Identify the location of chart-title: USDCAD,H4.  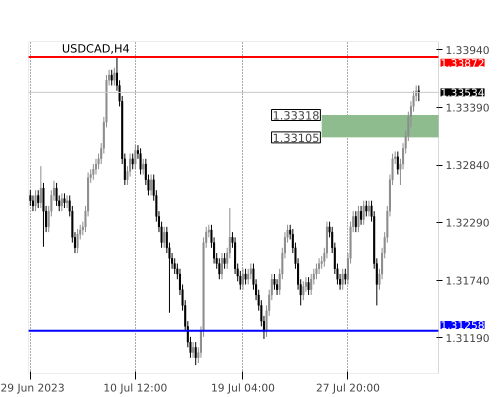
(96, 49).